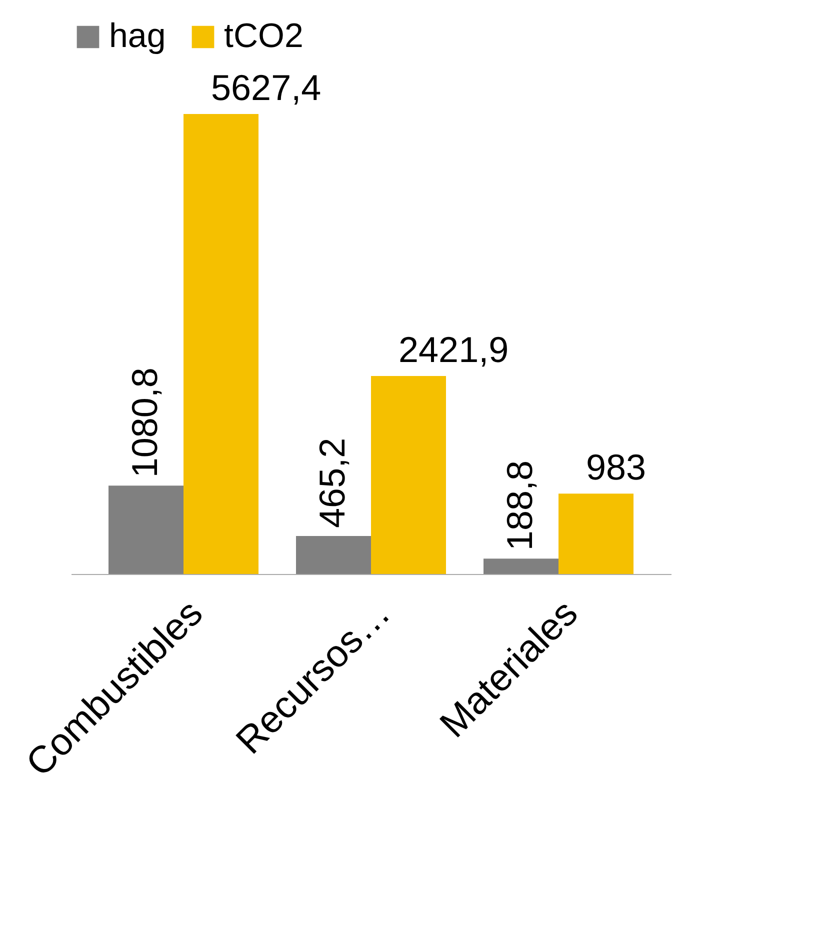 This screenshot has height=950, width=829. What do you see at coordinates (264, 36) in the screenshot?
I see `legend-label: tCO2` at bounding box center [264, 36].